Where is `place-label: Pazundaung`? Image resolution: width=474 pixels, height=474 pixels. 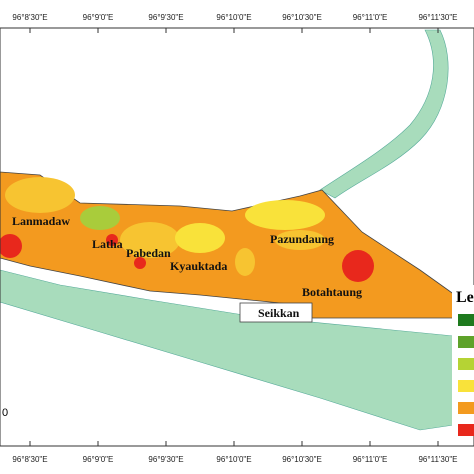 place-label: Pazundaung is located at coordinates (302, 239).